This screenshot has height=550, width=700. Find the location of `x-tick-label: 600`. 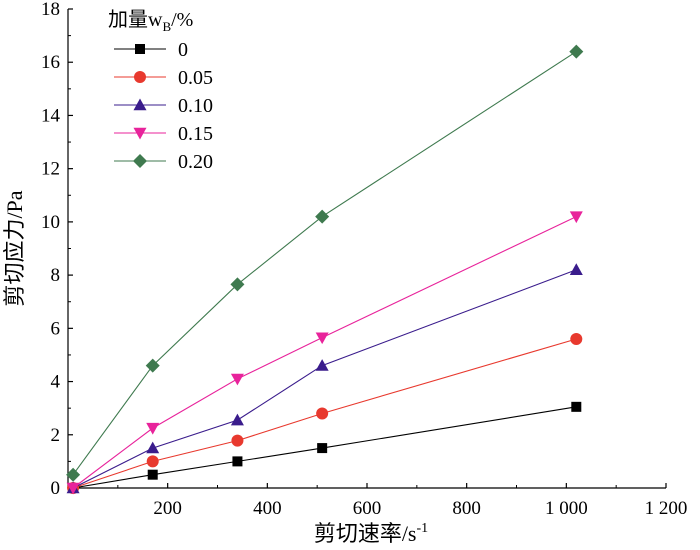

x-tick-label: 600 is located at coordinates (367, 508).